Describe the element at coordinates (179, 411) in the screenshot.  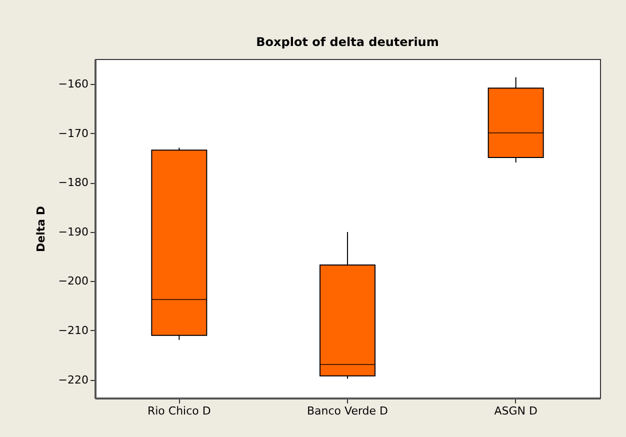
I see `x-tick-label: Rio Chico D` at that location.